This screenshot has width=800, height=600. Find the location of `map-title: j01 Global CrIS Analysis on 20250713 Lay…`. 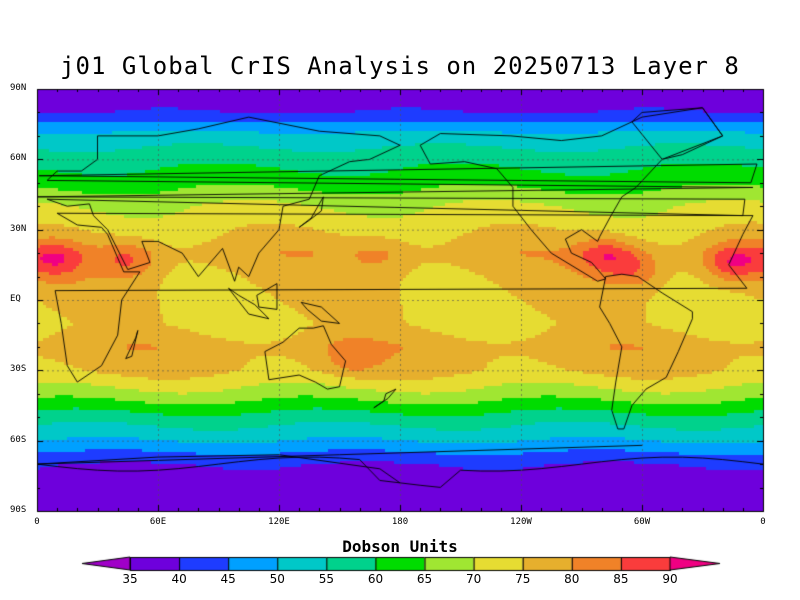

map-title: j01 Global CrIS Analysis on 20250713 Lay… is located at coordinates (400, 66).